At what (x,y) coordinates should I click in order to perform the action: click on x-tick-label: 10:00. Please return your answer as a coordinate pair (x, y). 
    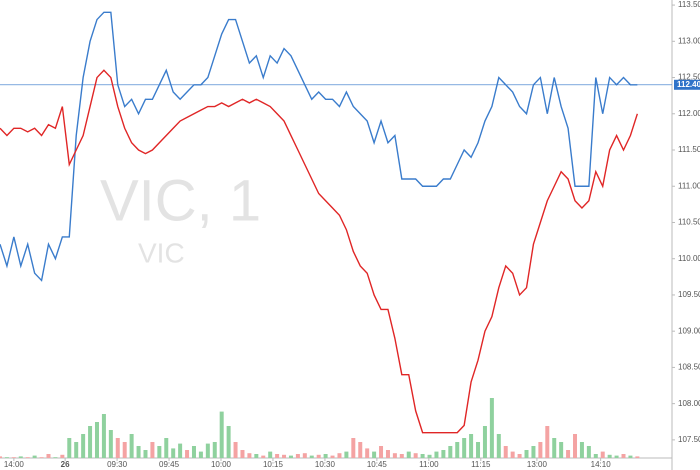
    Looking at the image, I should click on (221, 464).